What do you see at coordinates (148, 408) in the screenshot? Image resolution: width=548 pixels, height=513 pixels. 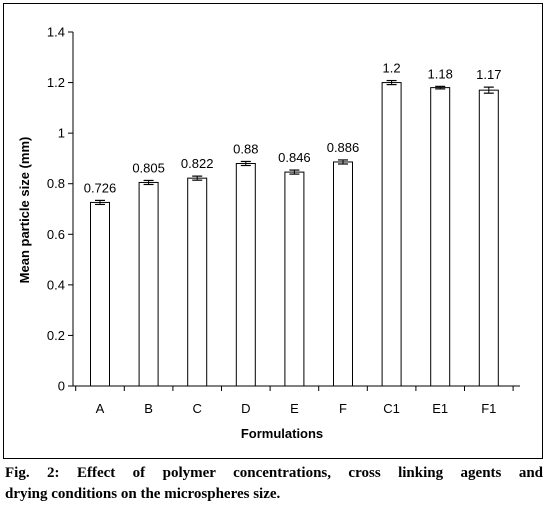 I see `x-tick-label: B` at bounding box center [148, 408].